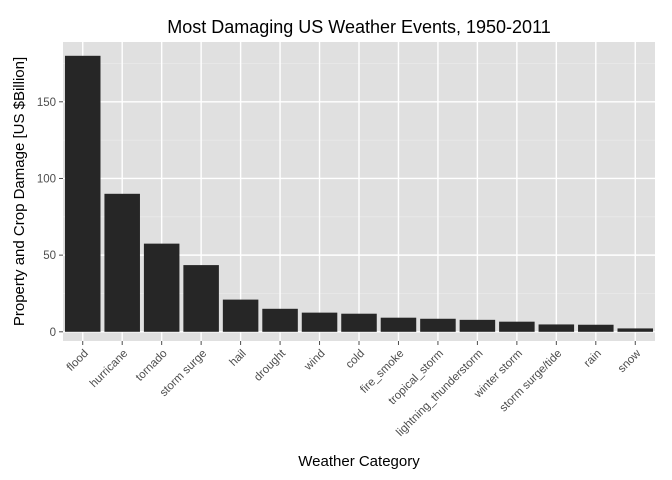 This screenshot has height=480, width=672. Describe the element at coordinates (438, 325) in the screenshot. I see `bar-tropical-storm` at that location.